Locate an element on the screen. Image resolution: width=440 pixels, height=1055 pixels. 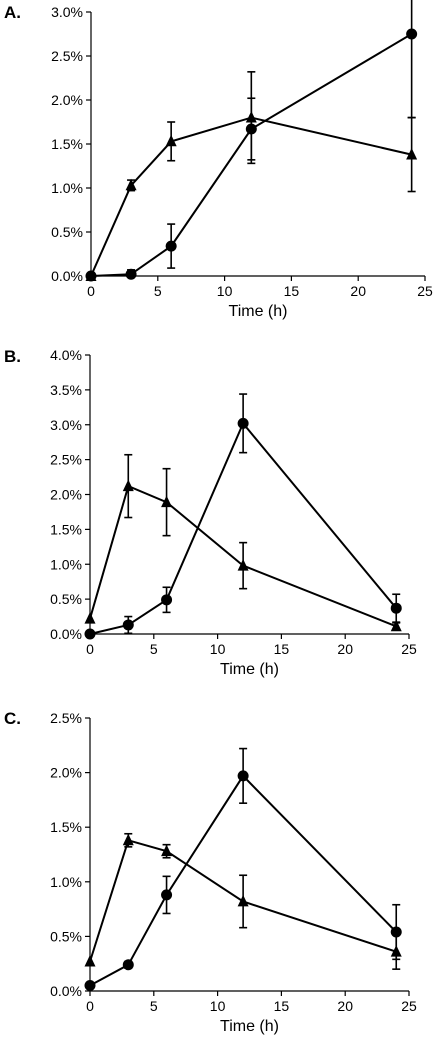
panel-label: C. is located at coordinates (12, 718).